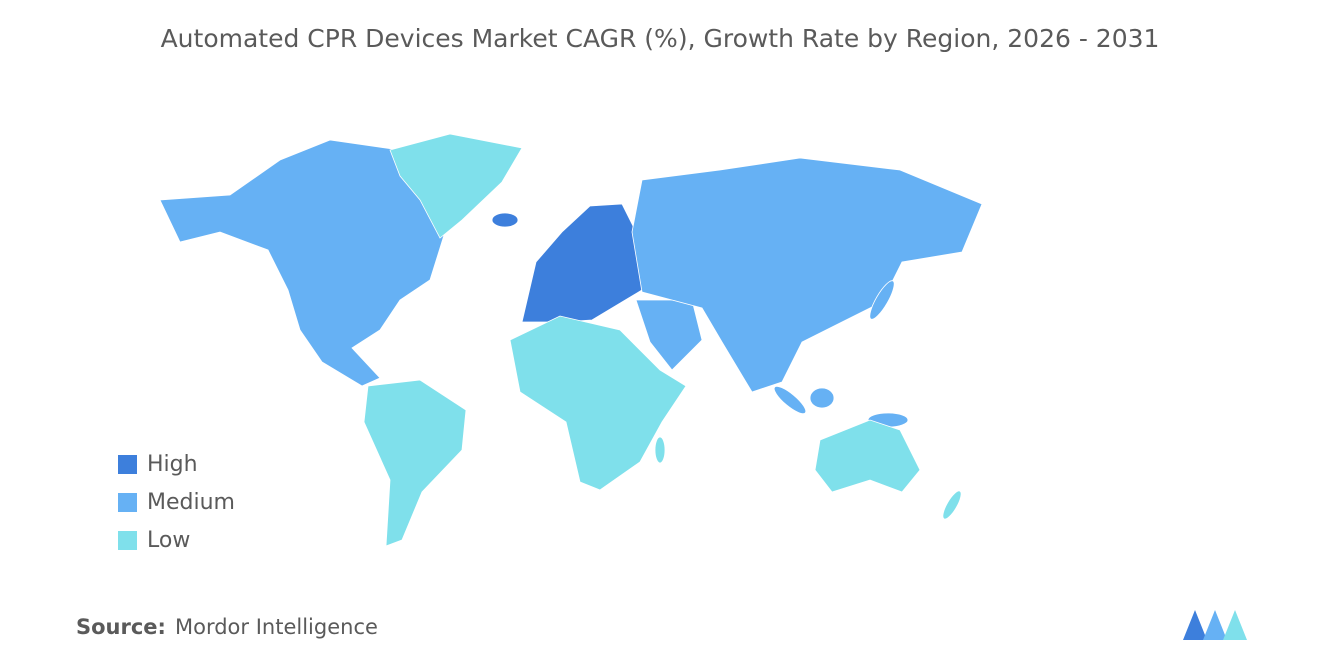 The width and height of the screenshot is (1320, 665). What do you see at coordinates (505, 220) in the screenshot?
I see `iceland` at bounding box center [505, 220].